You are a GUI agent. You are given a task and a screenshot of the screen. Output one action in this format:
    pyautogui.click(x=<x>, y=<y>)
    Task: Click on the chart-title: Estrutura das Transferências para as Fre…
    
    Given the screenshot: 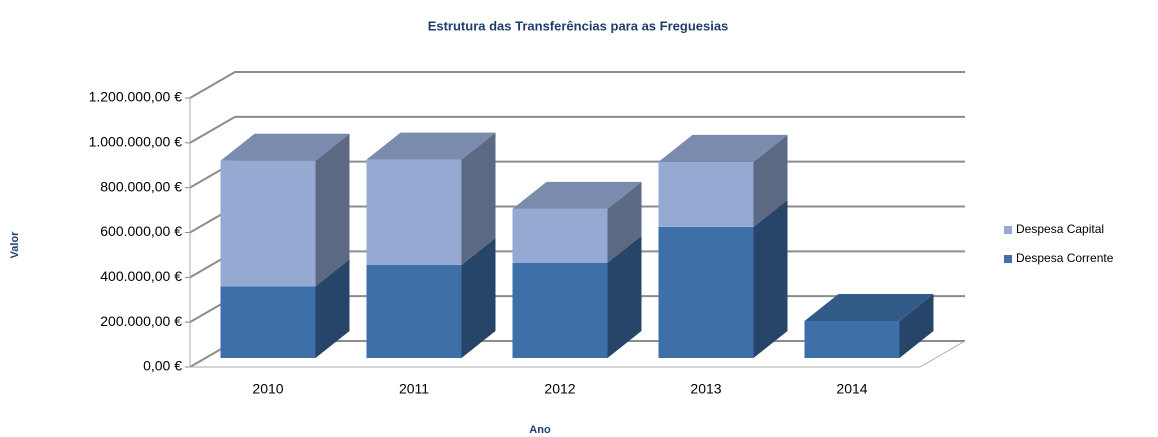 What is the action you would take?
    pyautogui.click(x=578, y=25)
    